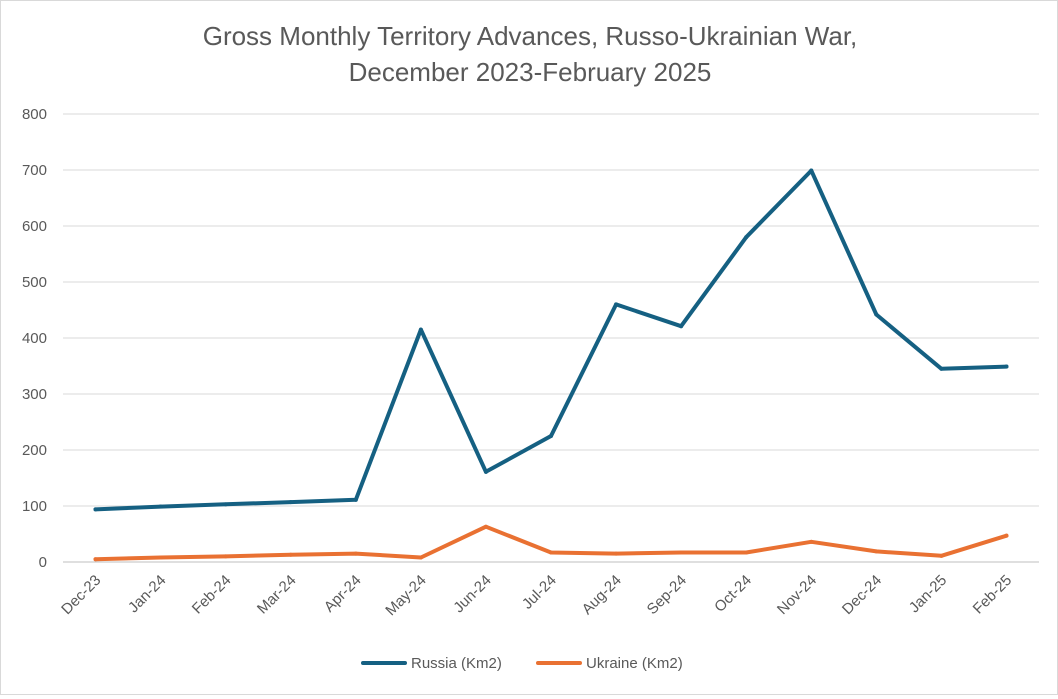 The height and width of the screenshot is (699, 1058). Describe the element at coordinates (530, 72) in the screenshot. I see `chart-subtitle: December 2023-February 2025` at that location.